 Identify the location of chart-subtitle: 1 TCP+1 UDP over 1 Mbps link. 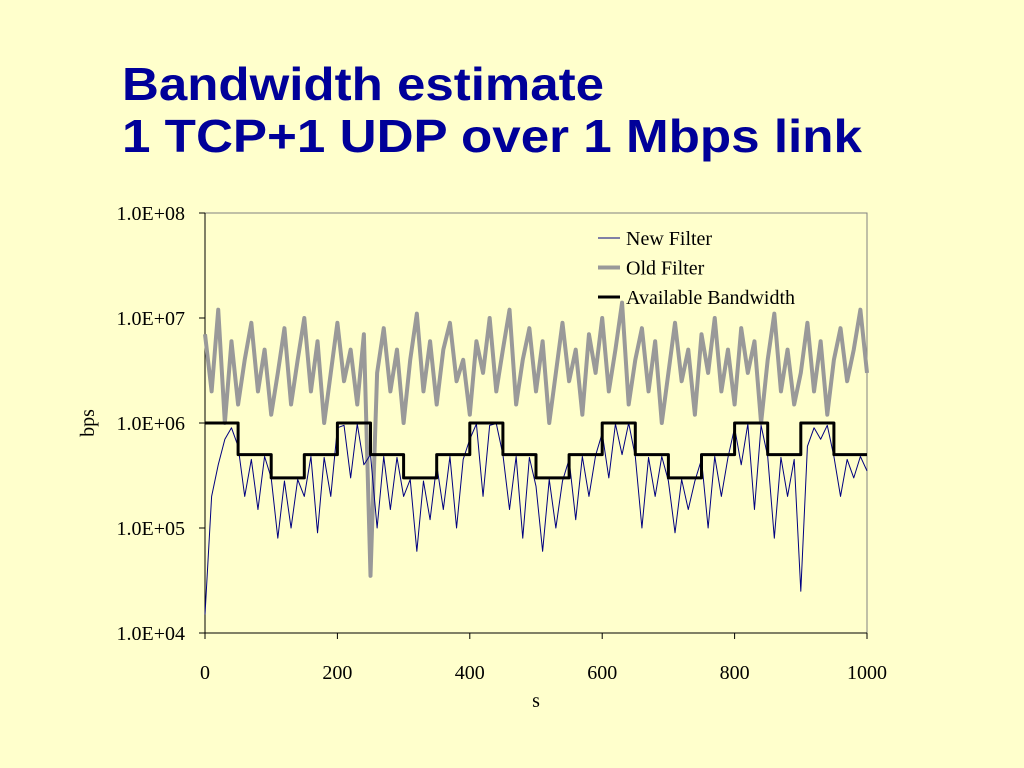
(492, 136).